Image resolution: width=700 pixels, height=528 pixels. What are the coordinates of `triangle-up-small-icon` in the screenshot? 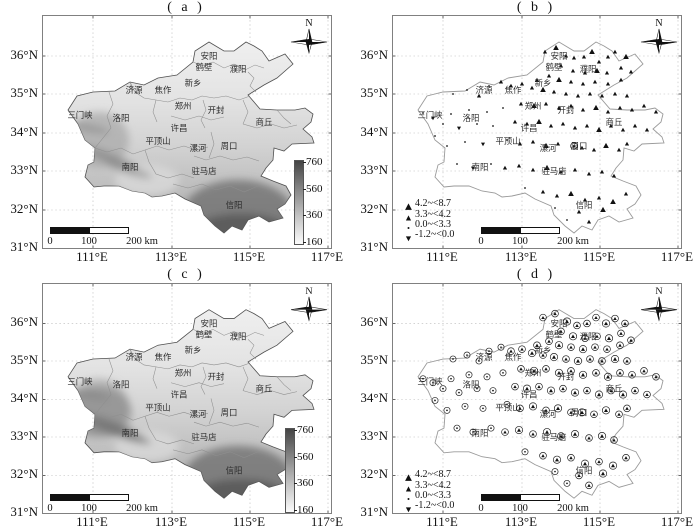 It's located at (408, 486).